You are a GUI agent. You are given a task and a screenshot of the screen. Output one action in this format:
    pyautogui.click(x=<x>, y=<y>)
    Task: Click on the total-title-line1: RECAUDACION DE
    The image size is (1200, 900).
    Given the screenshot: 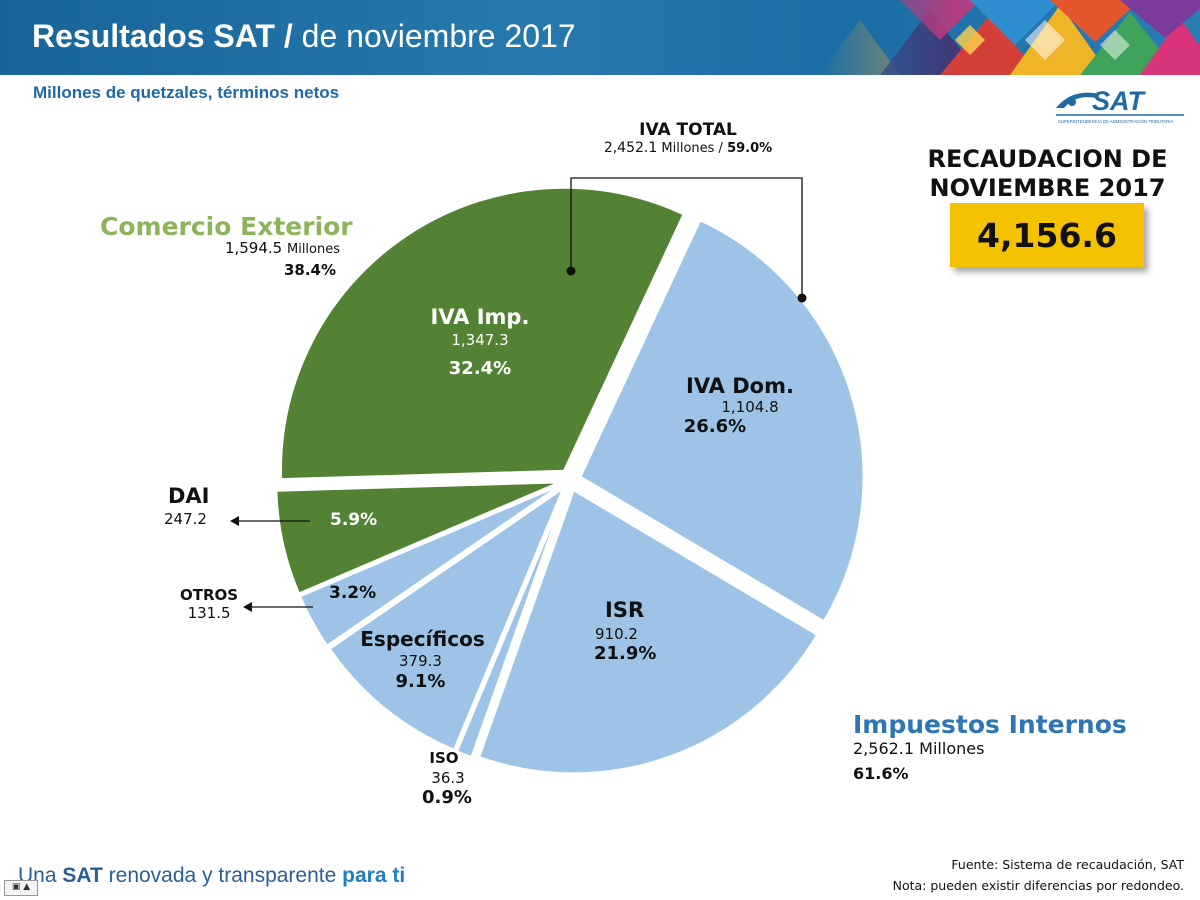 What is the action you would take?
    pyautogui.click(x=1047, y=159)
    